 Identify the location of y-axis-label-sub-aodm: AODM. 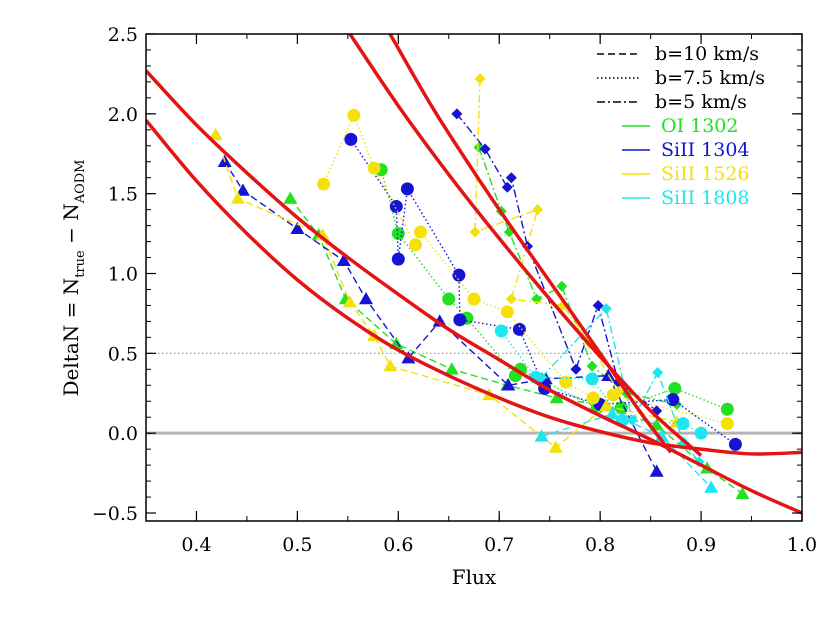
(80, 182).